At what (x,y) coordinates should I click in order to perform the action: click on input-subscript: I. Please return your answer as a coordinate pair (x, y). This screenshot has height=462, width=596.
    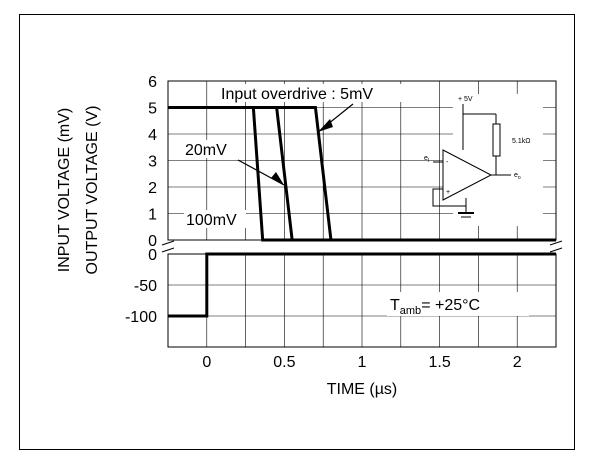
    Looking at the image, I should click on (428, 161).